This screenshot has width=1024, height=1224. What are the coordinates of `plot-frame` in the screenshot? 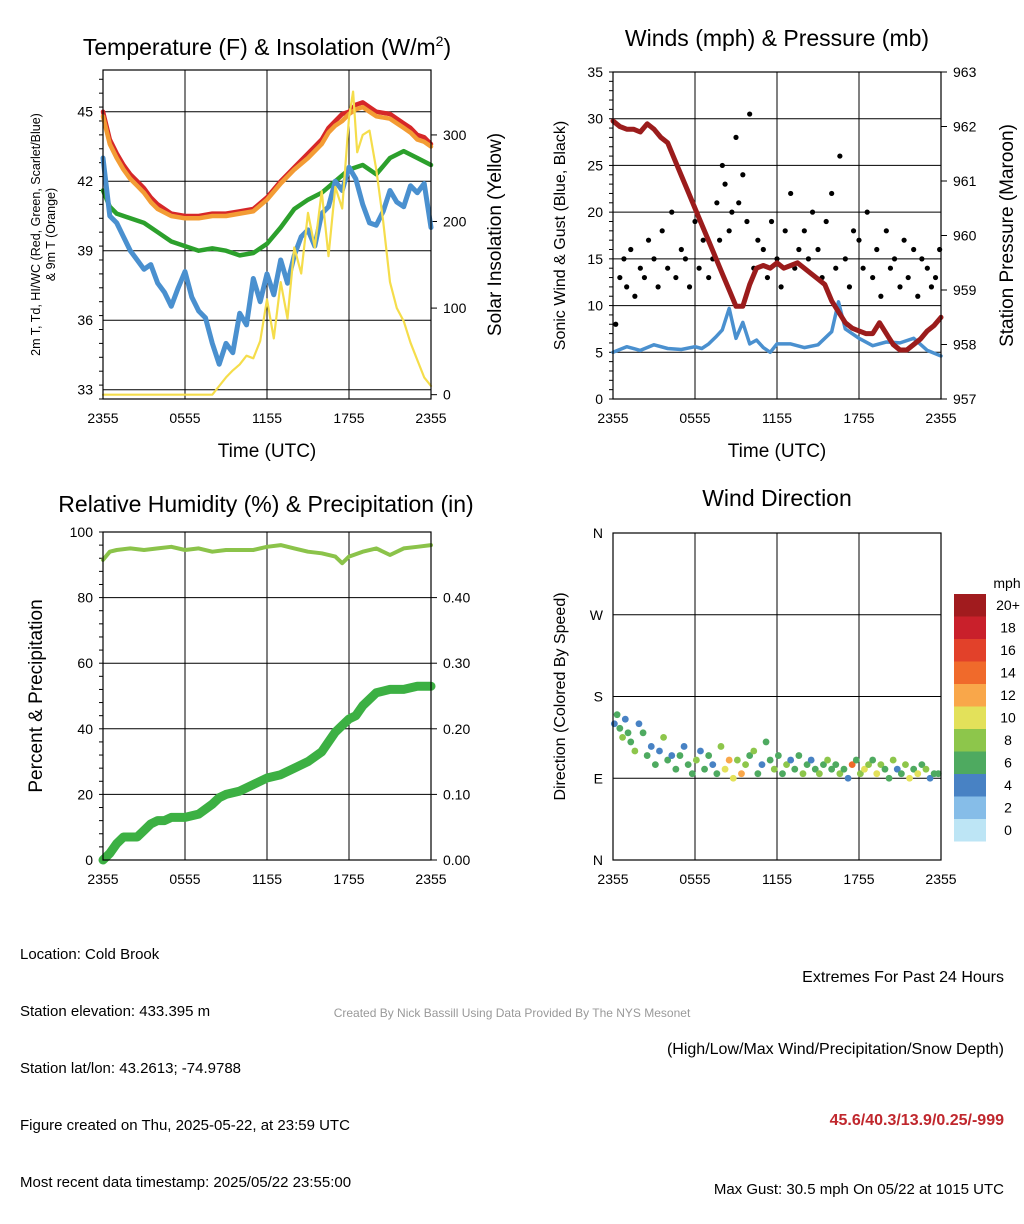 It's located at (777, 235).